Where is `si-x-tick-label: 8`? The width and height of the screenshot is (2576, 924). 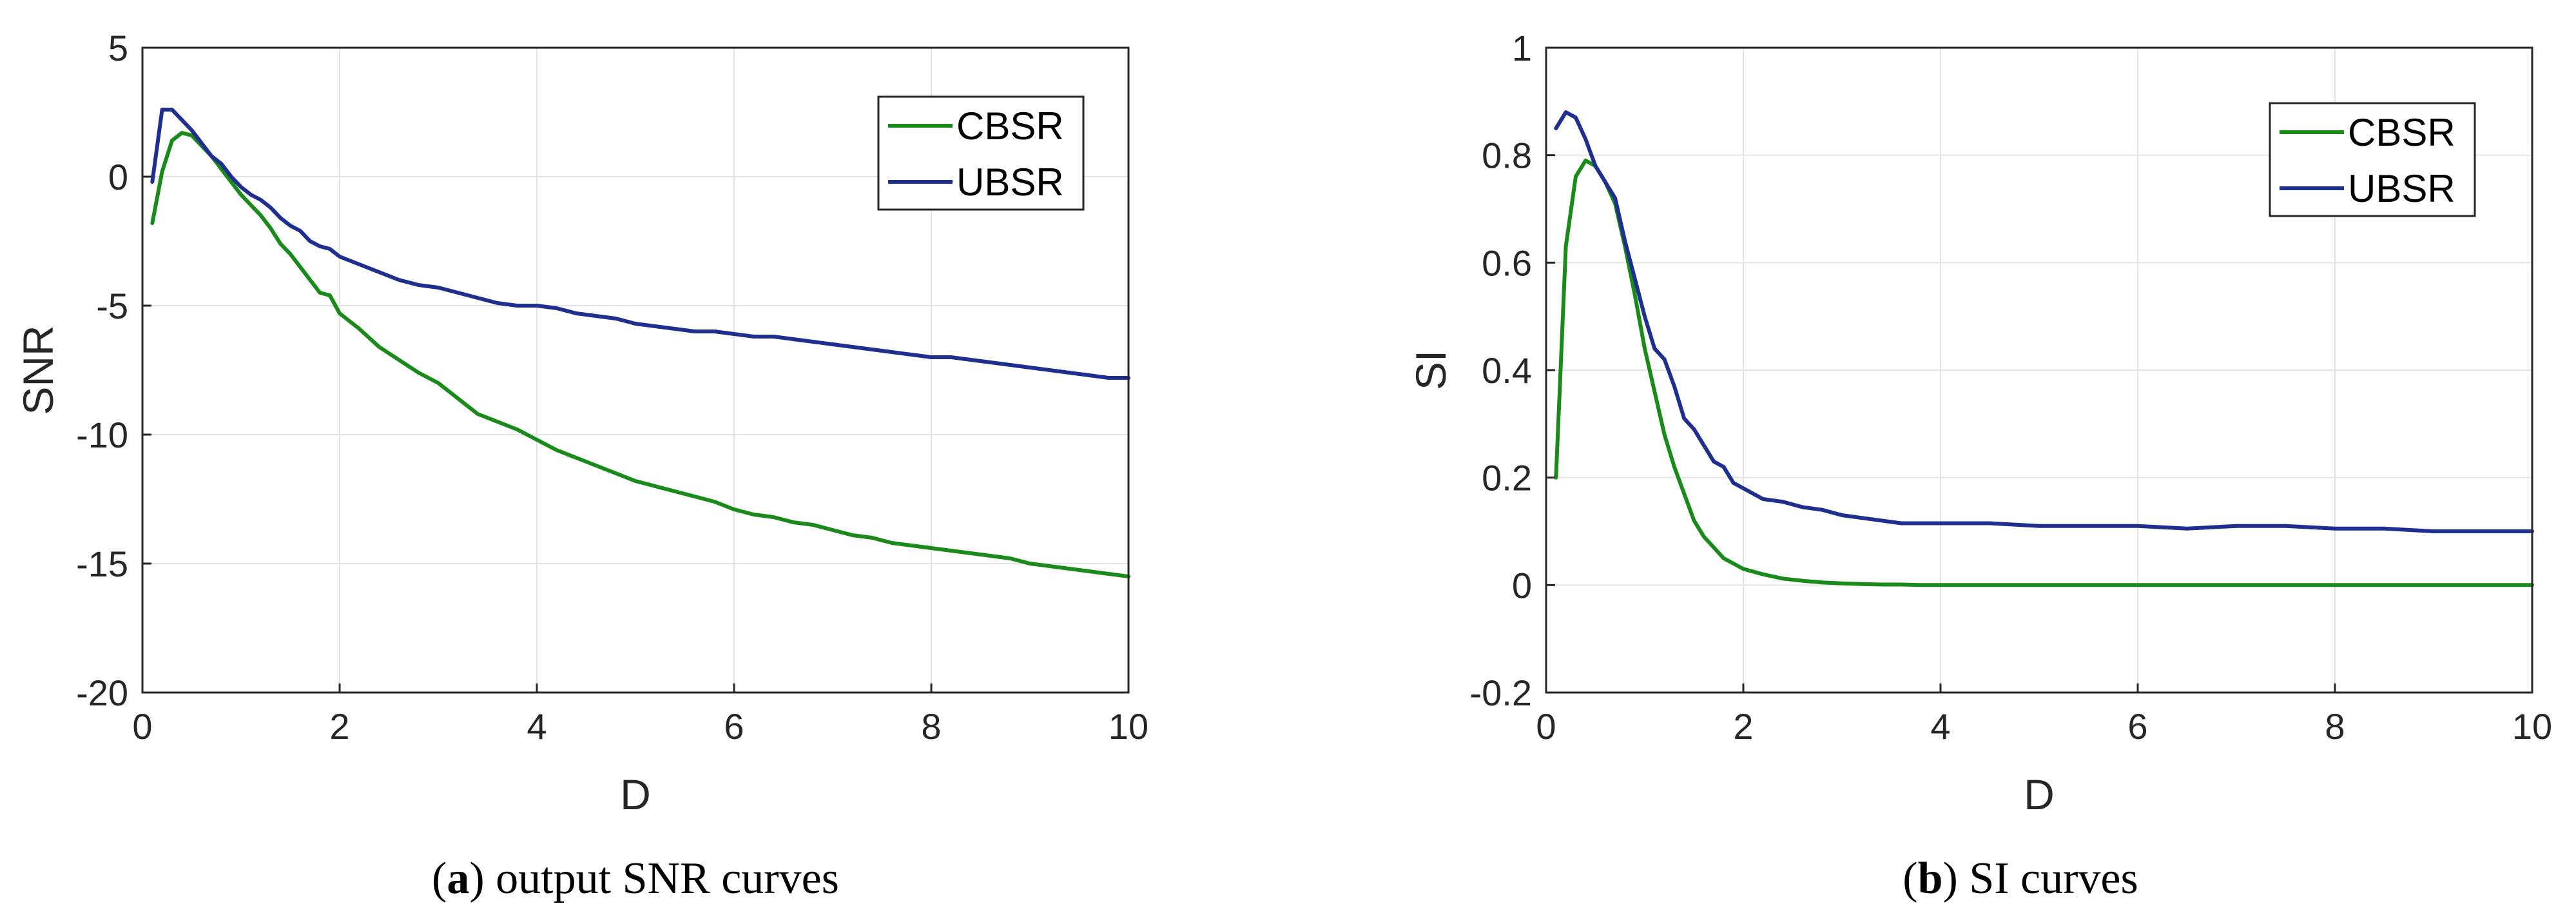 si-x-tick-label: 8 is located at coordinates (2335, 727).